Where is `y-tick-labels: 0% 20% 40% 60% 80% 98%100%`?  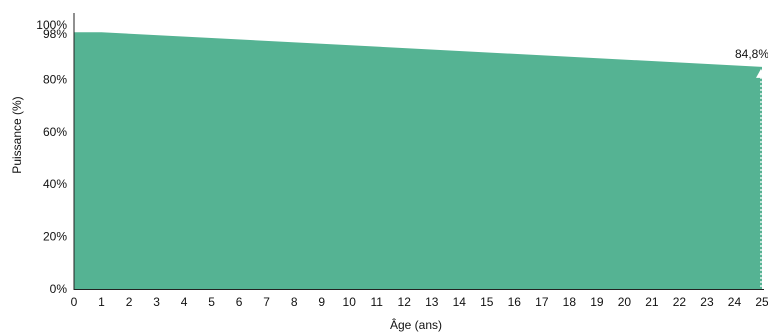 y-tick-labels: 0% 20% 40% 60% 80% 98%100% is located at coordinates (51, 157).